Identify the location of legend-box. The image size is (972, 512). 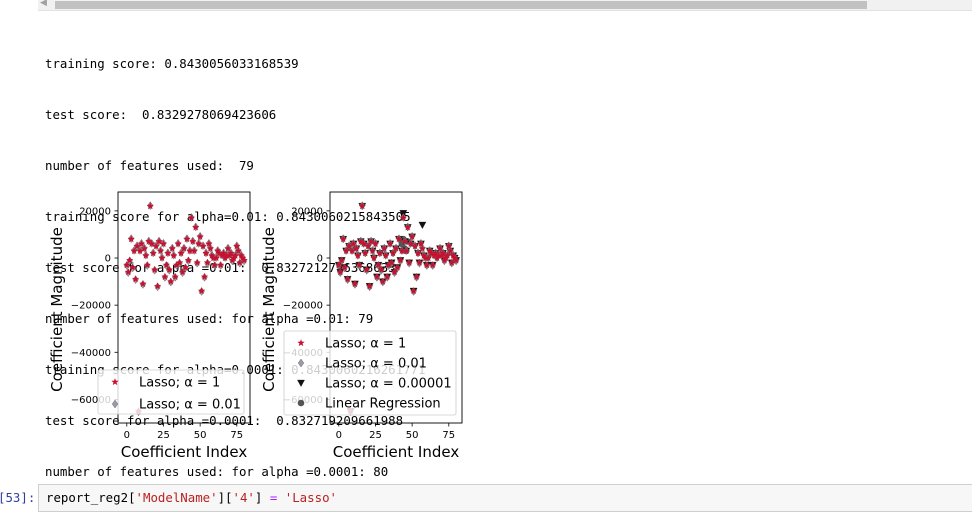
(370, 373).